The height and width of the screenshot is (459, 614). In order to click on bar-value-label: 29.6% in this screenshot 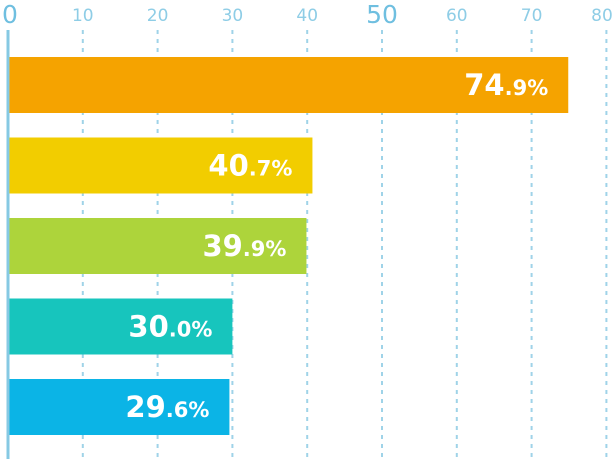, I will do `click(167, 407)`.